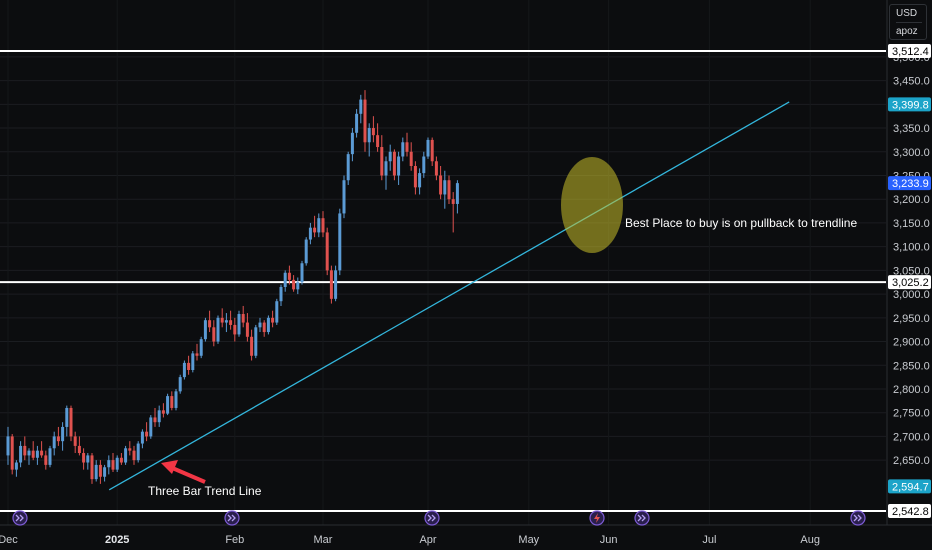 The height and width of the screenshot is (550, 932). I want to click on price-badge-level: 3,025.2, so click(909, 282).